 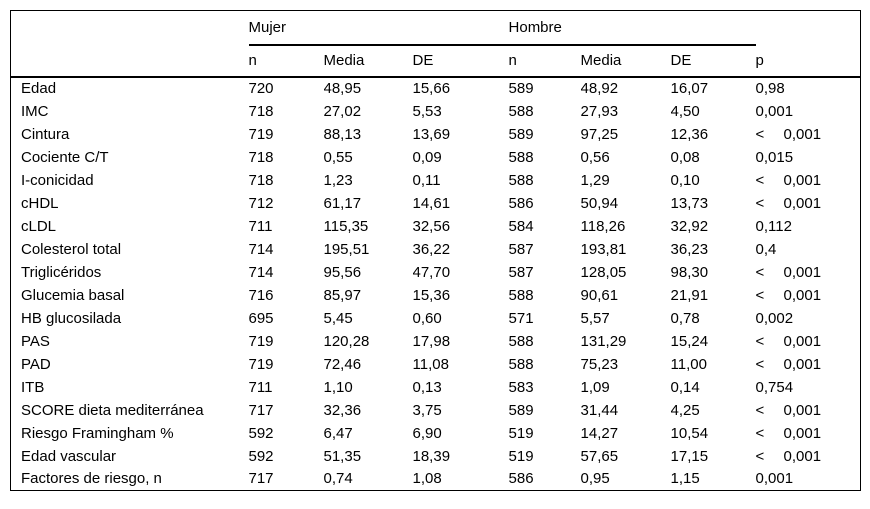 What do you see at coordinates (338, 157) in the screenshot?
I see `mujer-media-cell: 0,55` at bounding box center [338, 157].